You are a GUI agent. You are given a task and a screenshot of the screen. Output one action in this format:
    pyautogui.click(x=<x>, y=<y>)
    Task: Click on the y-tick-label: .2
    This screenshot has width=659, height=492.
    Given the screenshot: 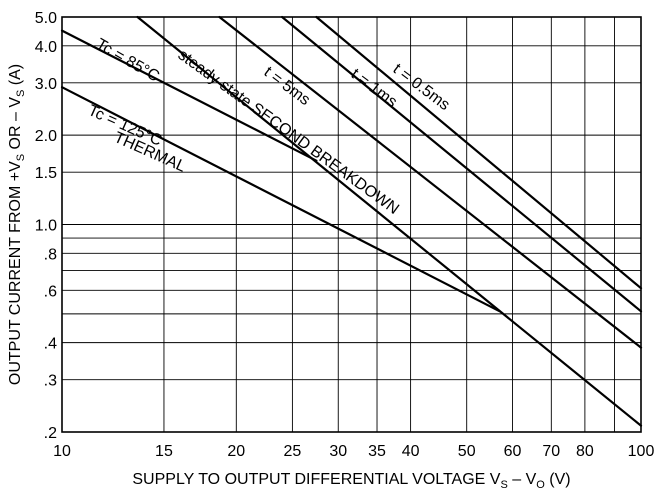 What is the action you would take?
    pyautogui.click(x=50, y=433)
    